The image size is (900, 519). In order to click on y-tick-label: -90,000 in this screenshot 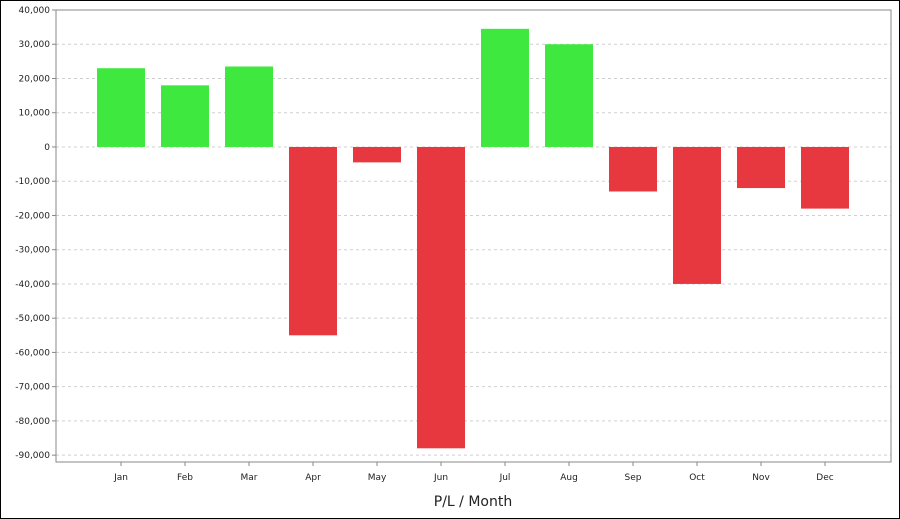, I will do `click(32, 456)`.